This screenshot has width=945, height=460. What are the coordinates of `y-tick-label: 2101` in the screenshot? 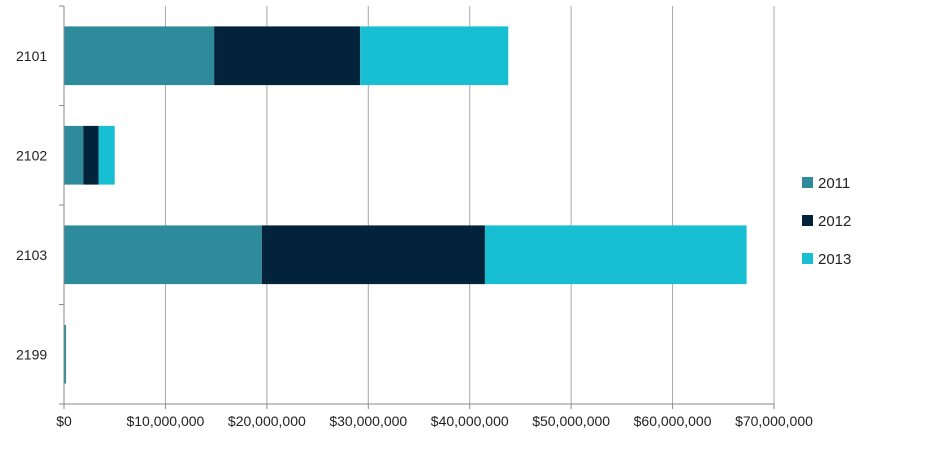 It's located at (31, 56).